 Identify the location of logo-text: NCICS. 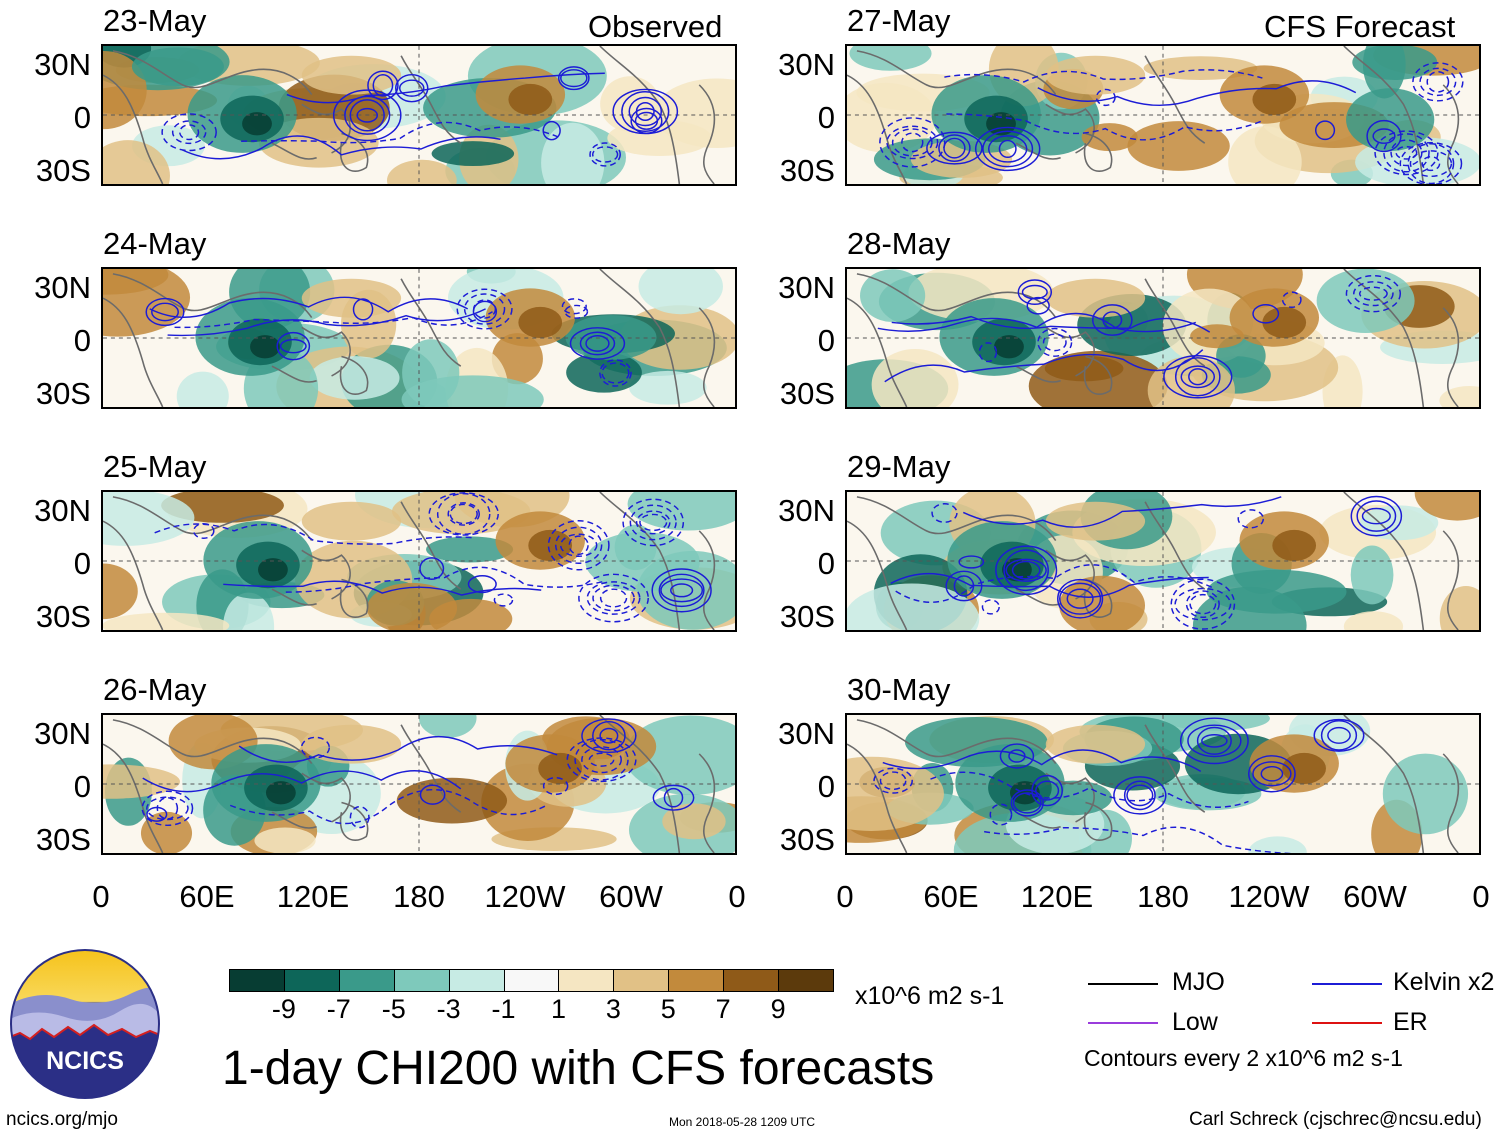
(85, 1061).